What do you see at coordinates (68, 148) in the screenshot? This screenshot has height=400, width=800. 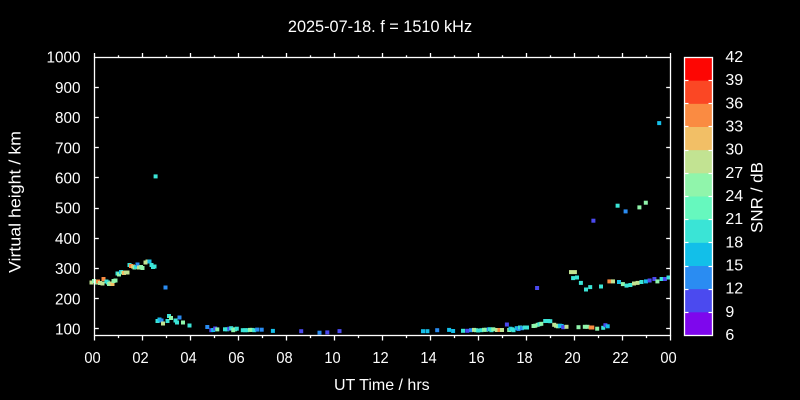 I see `svg-text: 700` at bounding box center [68, 148].